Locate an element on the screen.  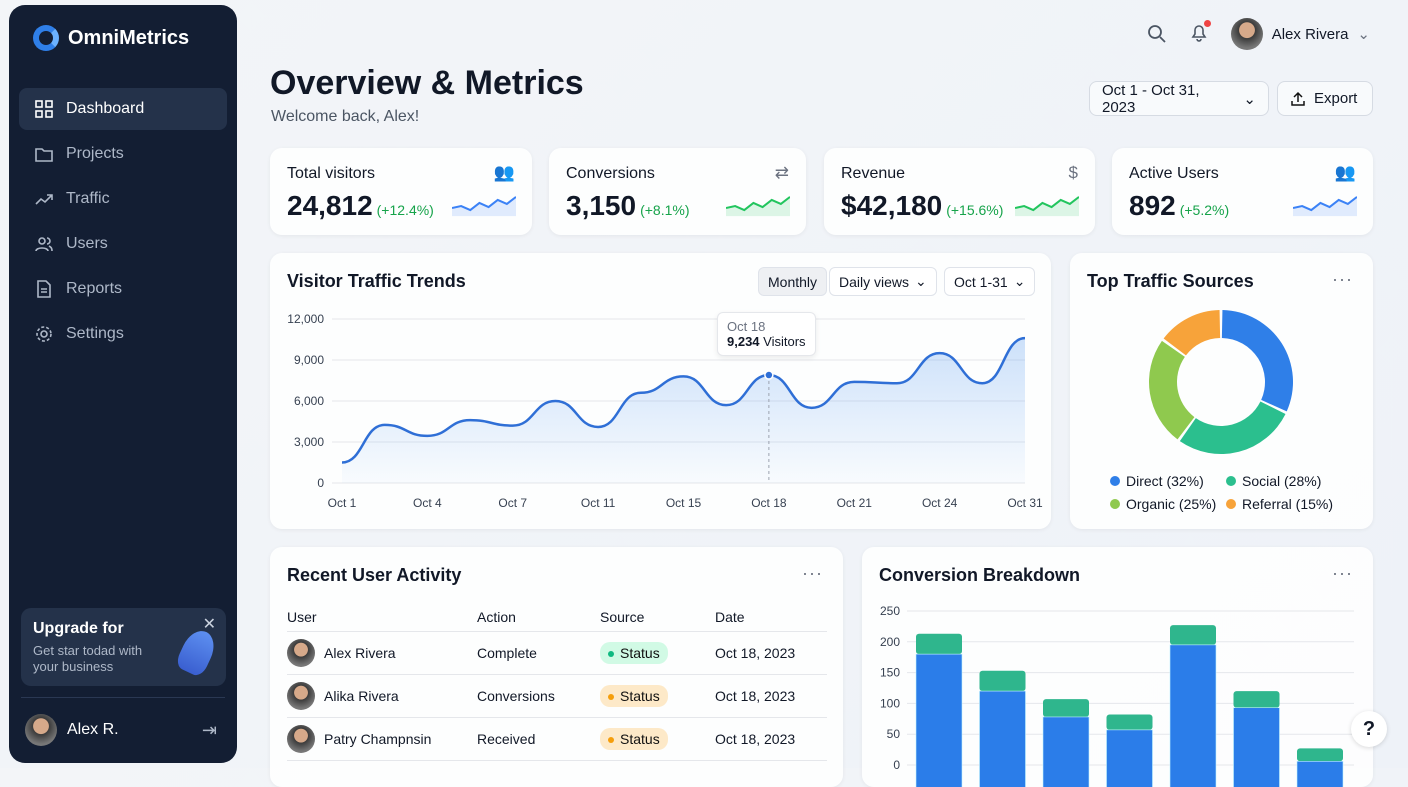
filter-label: Monthly is located at coordinates (793, 281).